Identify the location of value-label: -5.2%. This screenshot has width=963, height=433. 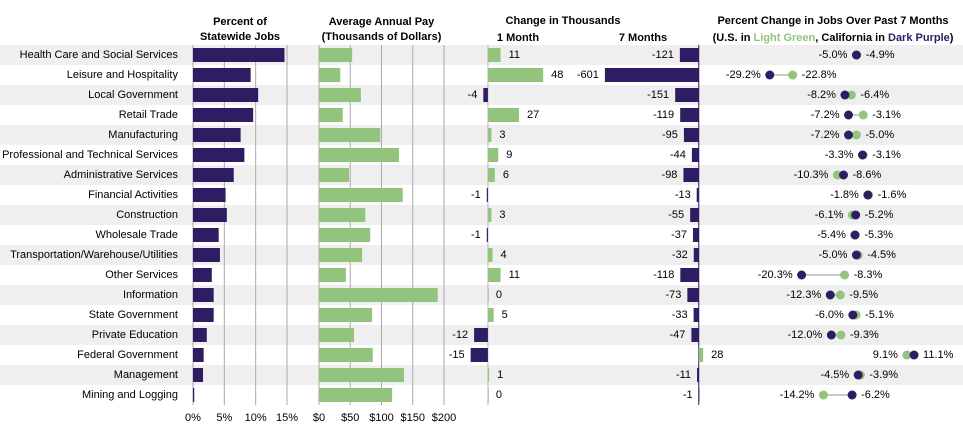
(879, 215).